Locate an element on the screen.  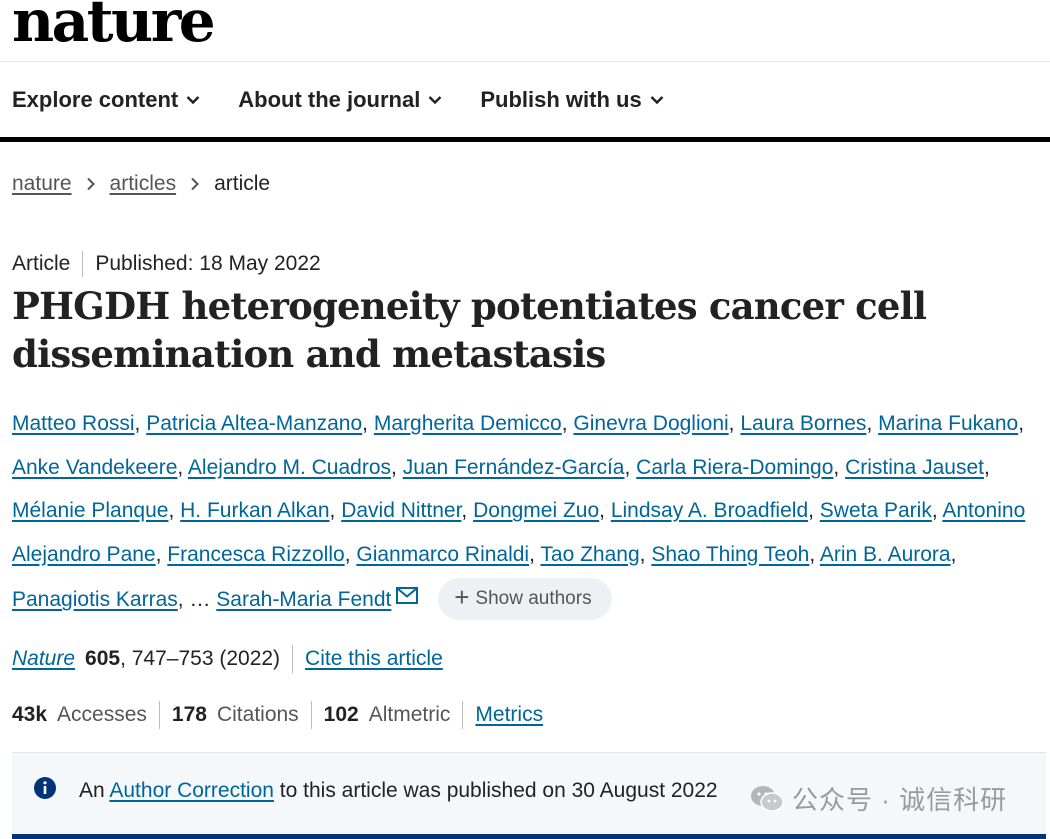
show-authors-button: + Show authors is located at coordinates (525, 598).